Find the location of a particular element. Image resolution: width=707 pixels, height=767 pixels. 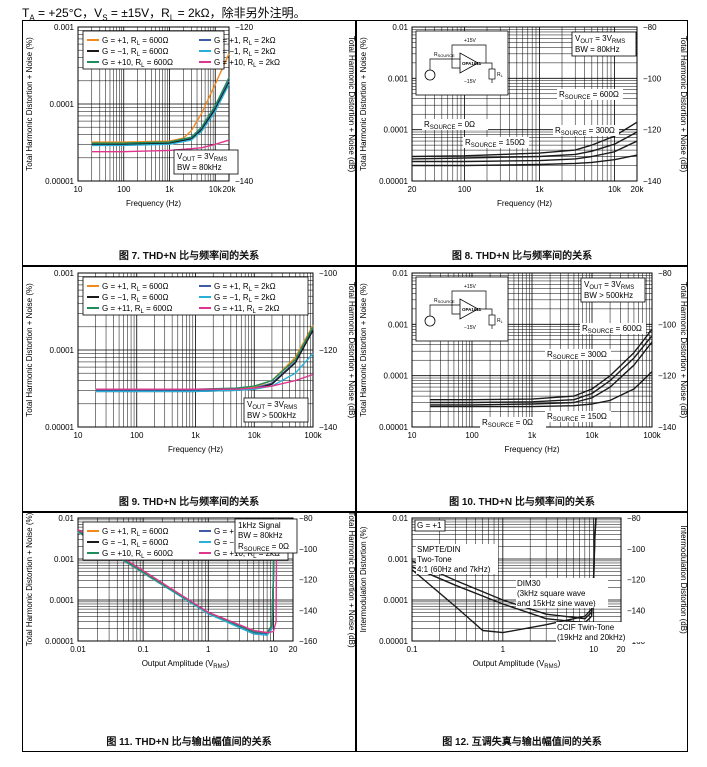

legend-label: G = −1, RL = 2kΩ is located at coordinates (245, 298).